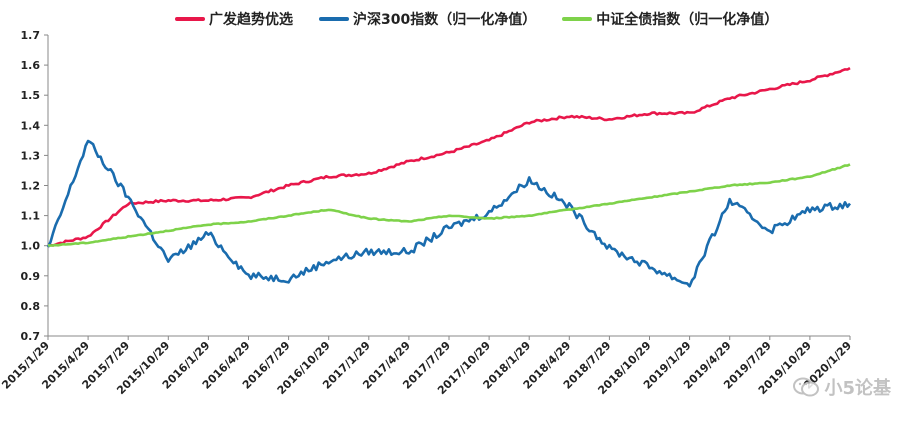  Describe the element at coordinates (31, 336) in the screenshot. I see `y-tick-label: 0.7` at that location.